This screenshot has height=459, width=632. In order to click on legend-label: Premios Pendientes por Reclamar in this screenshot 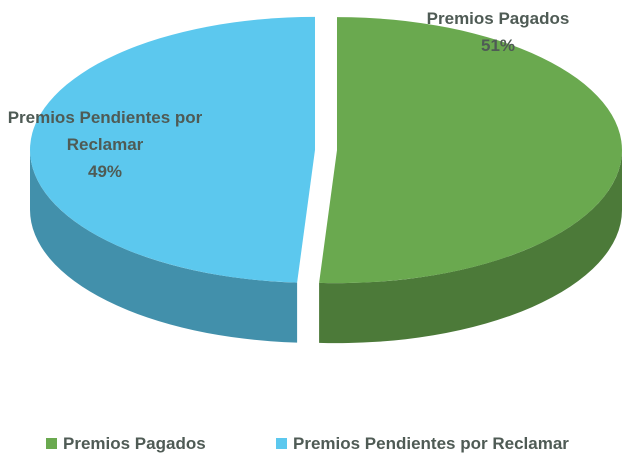, I will do `click(431, 443)`.